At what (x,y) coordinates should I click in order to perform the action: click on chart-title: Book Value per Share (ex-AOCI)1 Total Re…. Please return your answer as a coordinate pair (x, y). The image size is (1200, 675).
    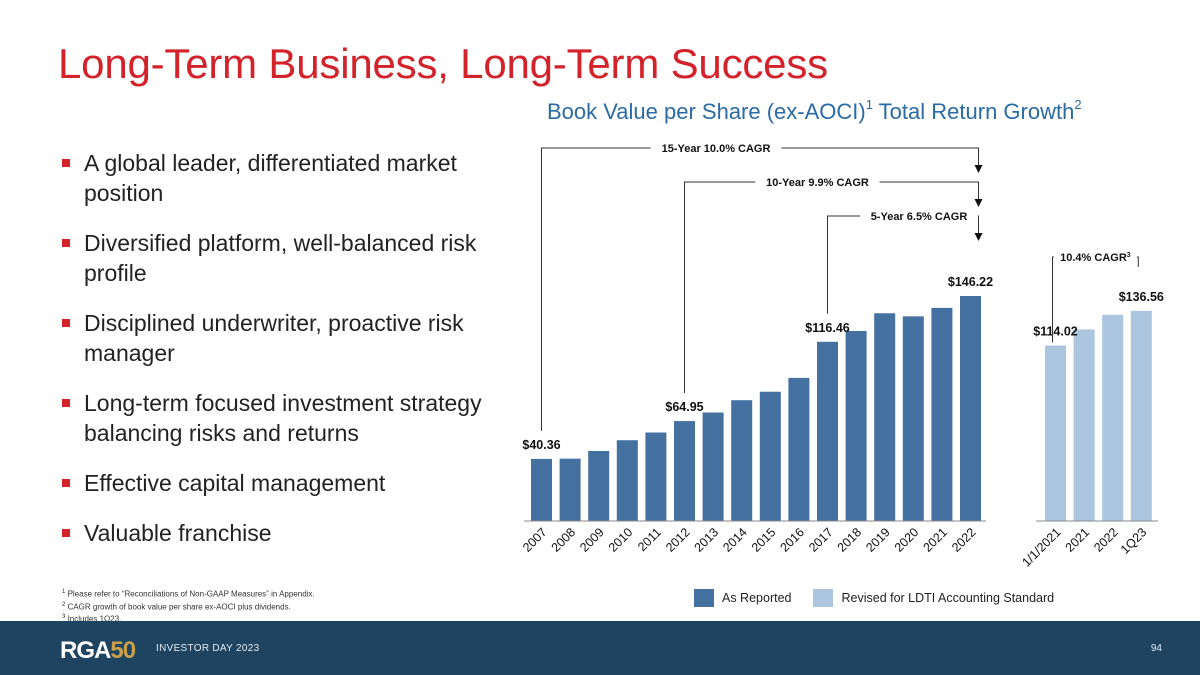
    Looking at the image, I should click on (814, 111).